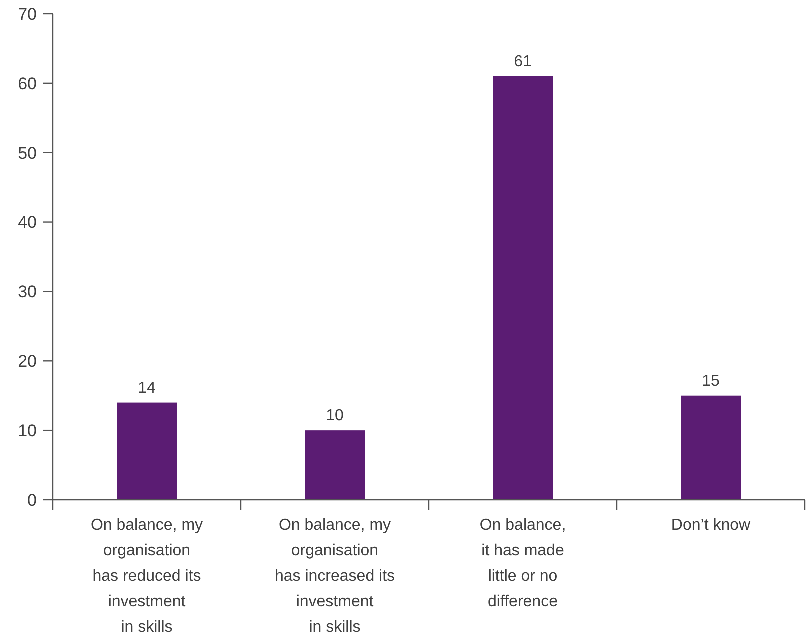 The width and height of the screenshot is (807, 640). Describe the element at coordinates (27, 14) in the screenshot. I see `y-tick-label: 70` at that location.